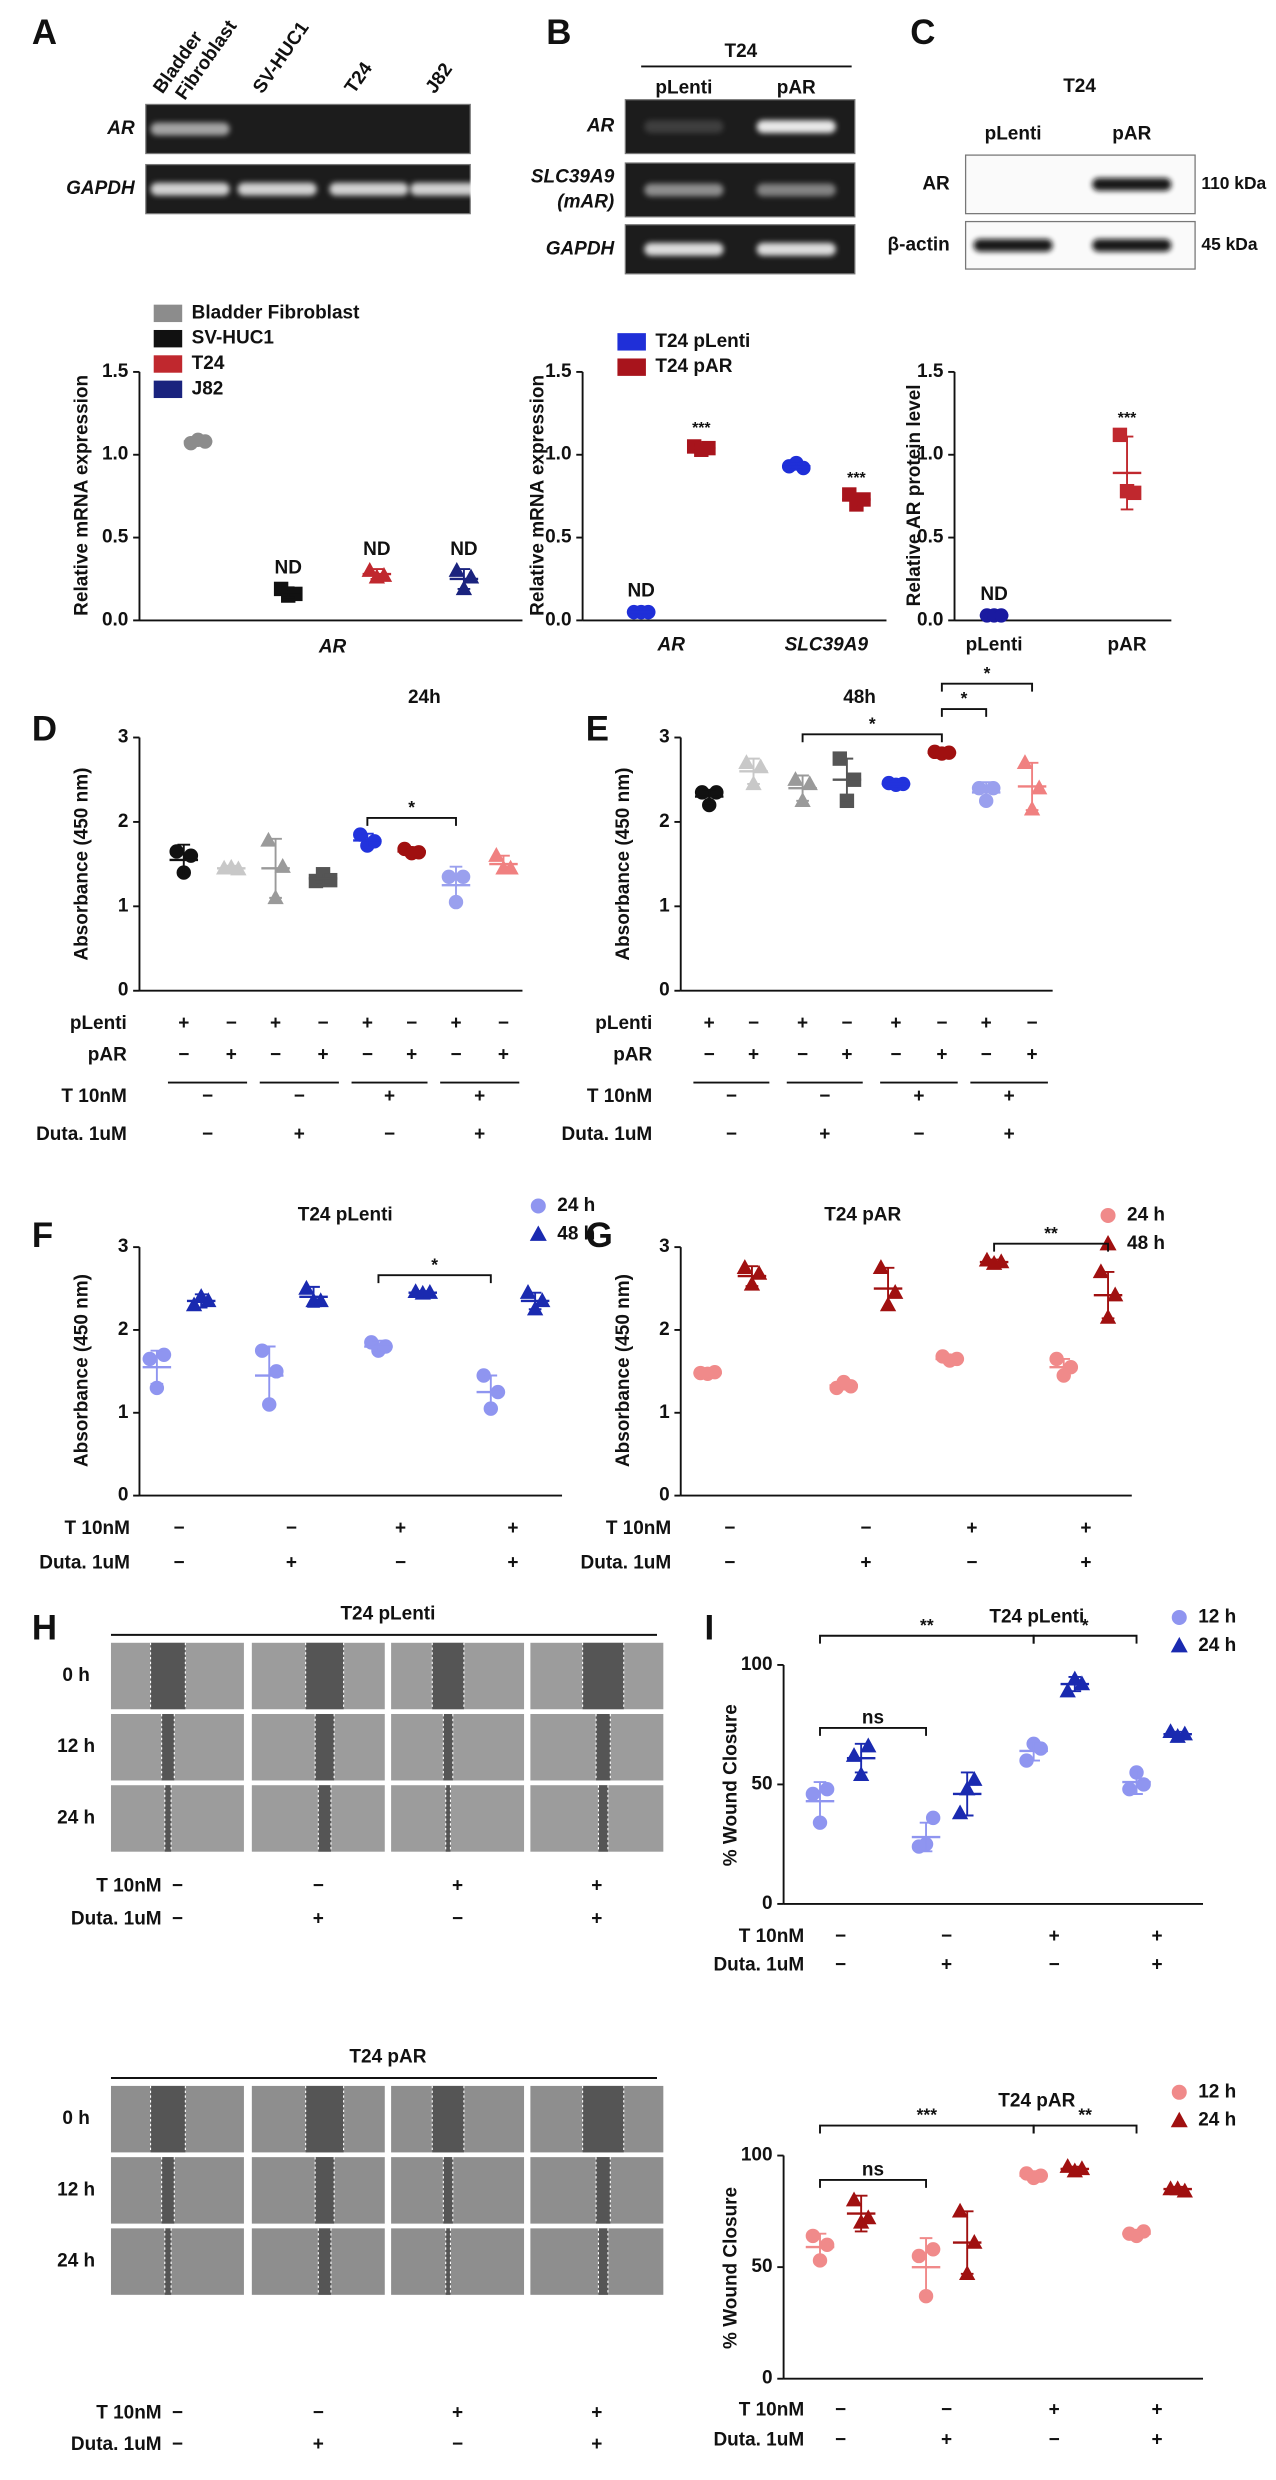 The width and height of the screenshot is (1276, 2480). Describe the element at coordinates (709, 1627) in the screenshot. I see `panel-label: I` at that location.